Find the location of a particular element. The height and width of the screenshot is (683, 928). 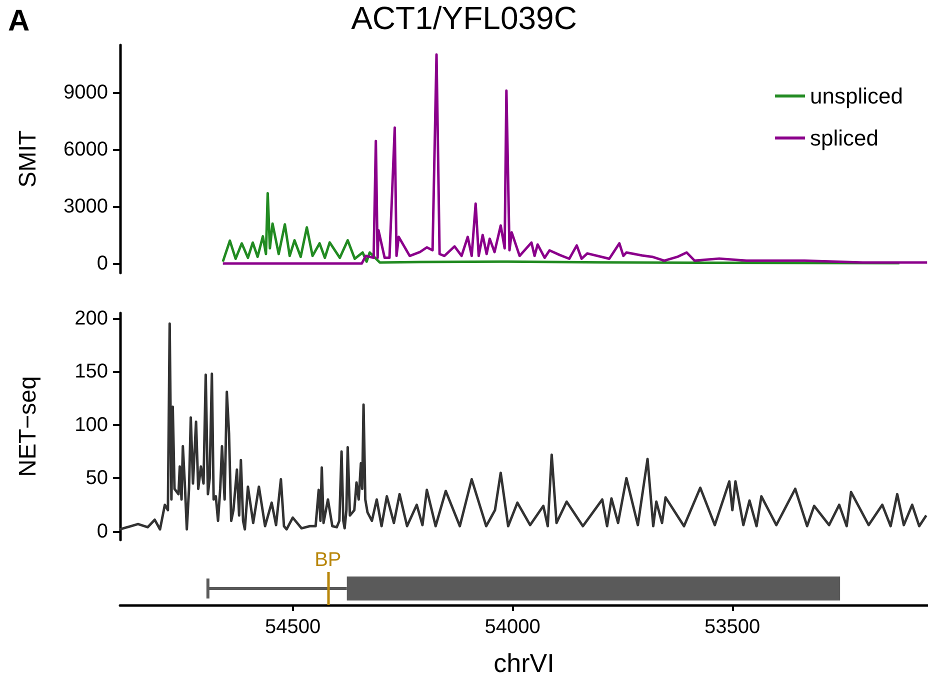

y-tick-label: 150 is located at coordinates (91, 371).